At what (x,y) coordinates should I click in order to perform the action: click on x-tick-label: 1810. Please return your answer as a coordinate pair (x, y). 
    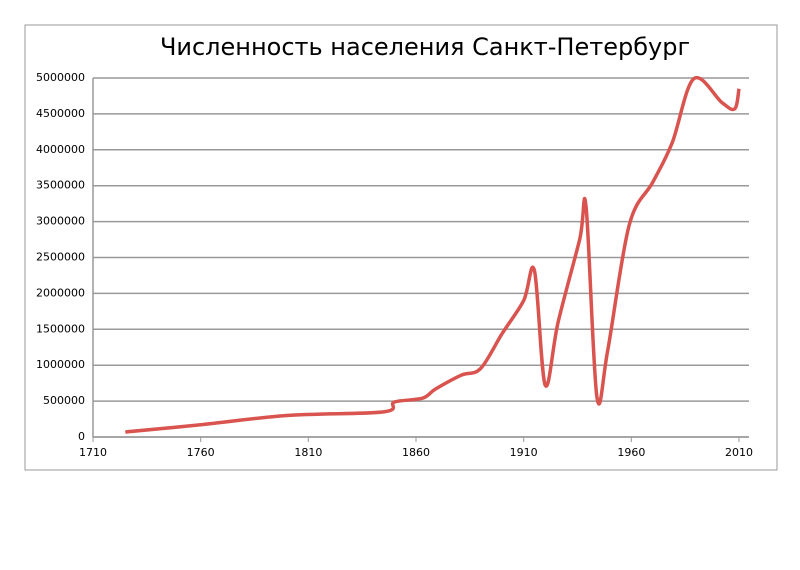
    Looking at the image, I should click on (308, 452).